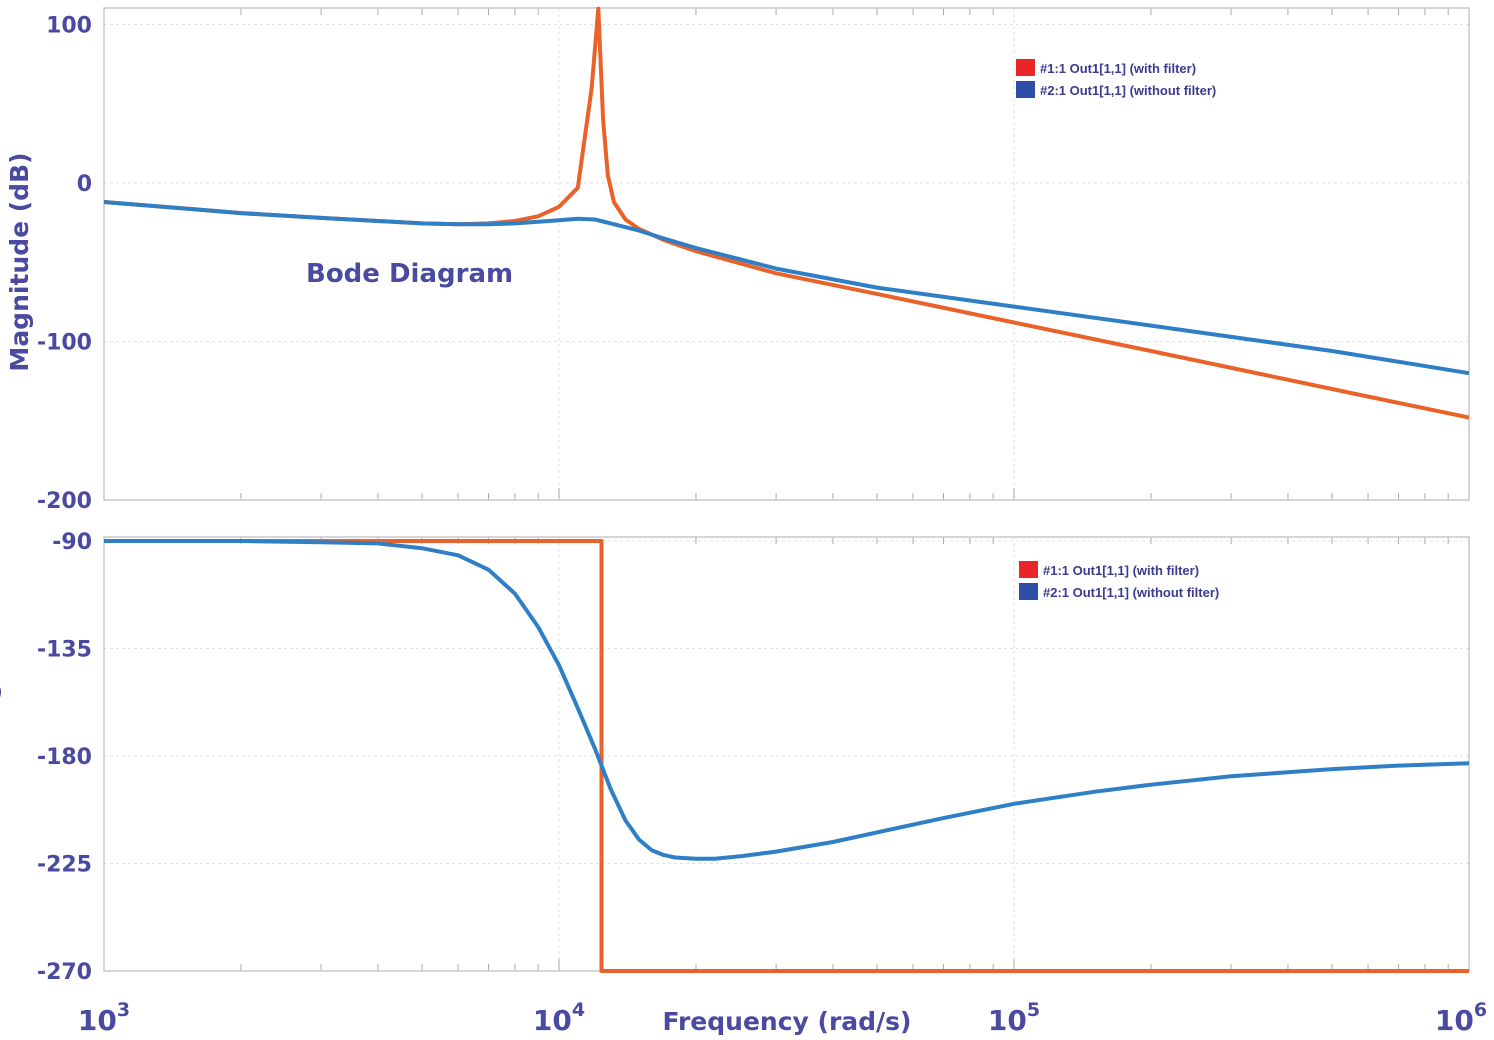 Image resolution: width=1494 pixels, height=1040 pixels. I want to click on y-tick-label: -135, so click(64, 650).